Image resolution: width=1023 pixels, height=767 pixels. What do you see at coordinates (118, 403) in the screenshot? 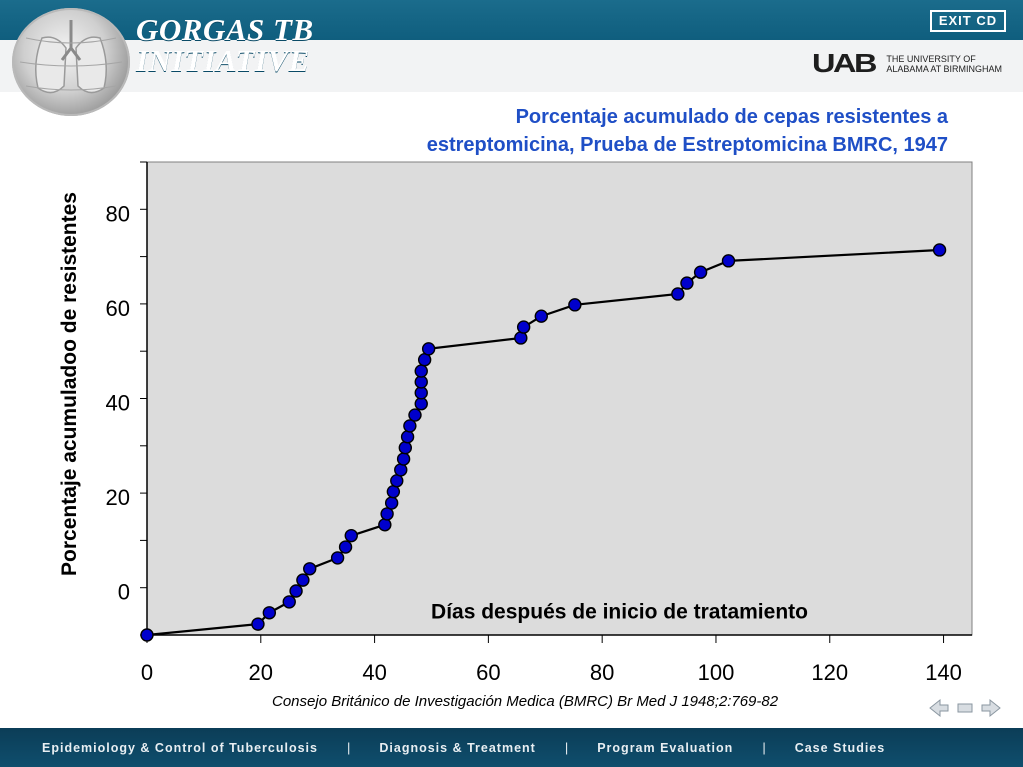
I see `y-tick-label: 40` at bounding box center [118, 403].